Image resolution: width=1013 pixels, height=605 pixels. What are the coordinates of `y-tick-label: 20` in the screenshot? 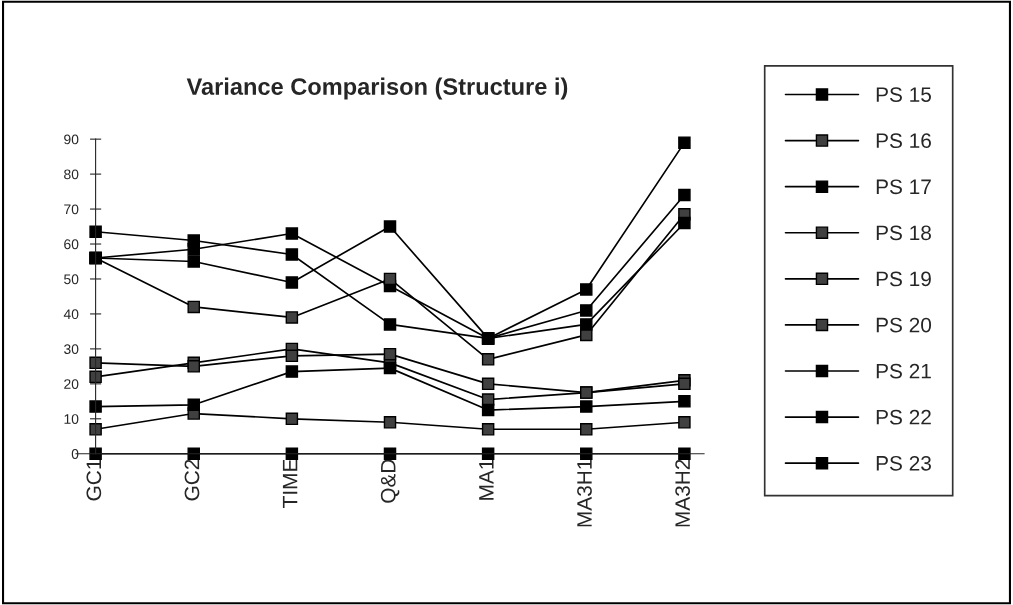 It's located at (71, 384).